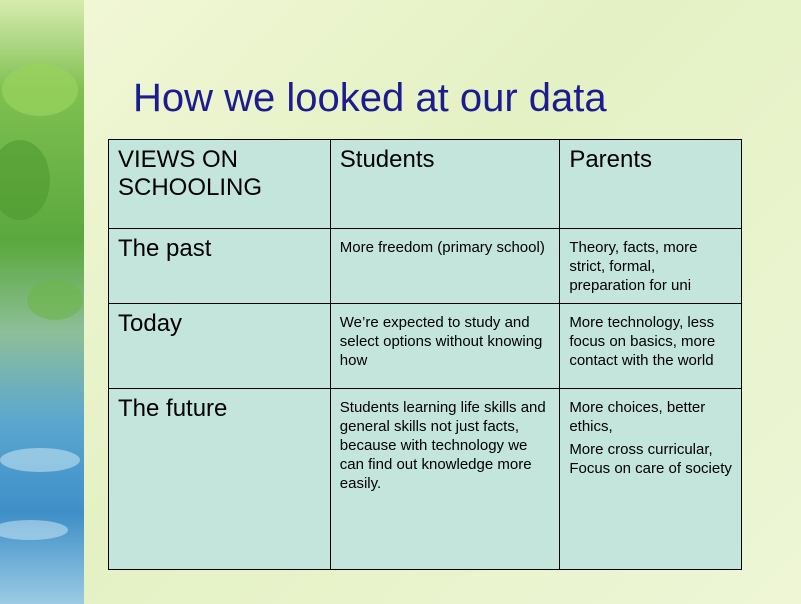  I want to click on row-label: The past, so click(219, 266).